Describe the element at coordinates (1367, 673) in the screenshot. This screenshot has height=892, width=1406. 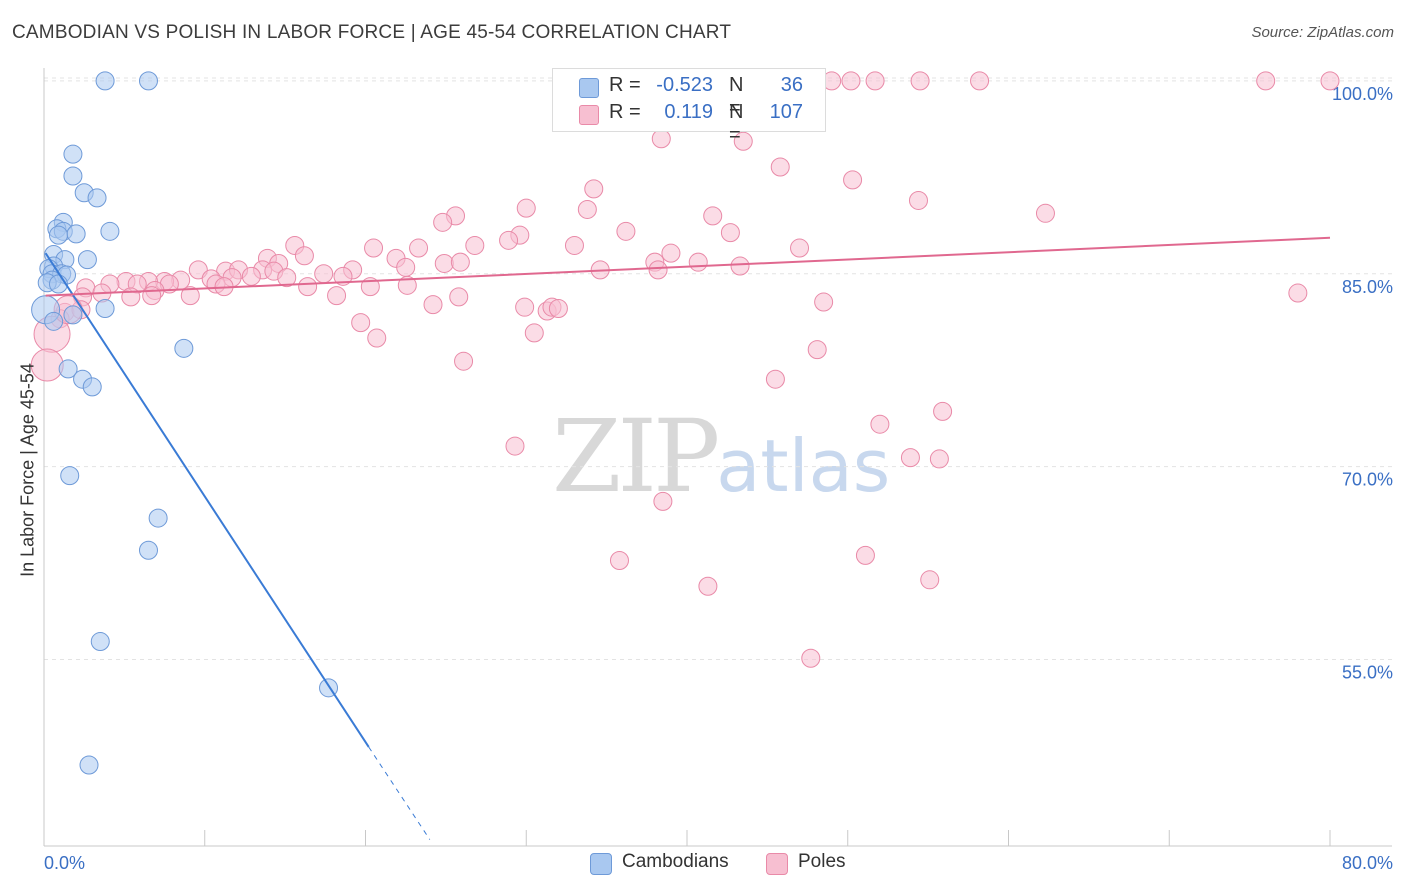
I see `y-tick-label: 55.0%` at that location.